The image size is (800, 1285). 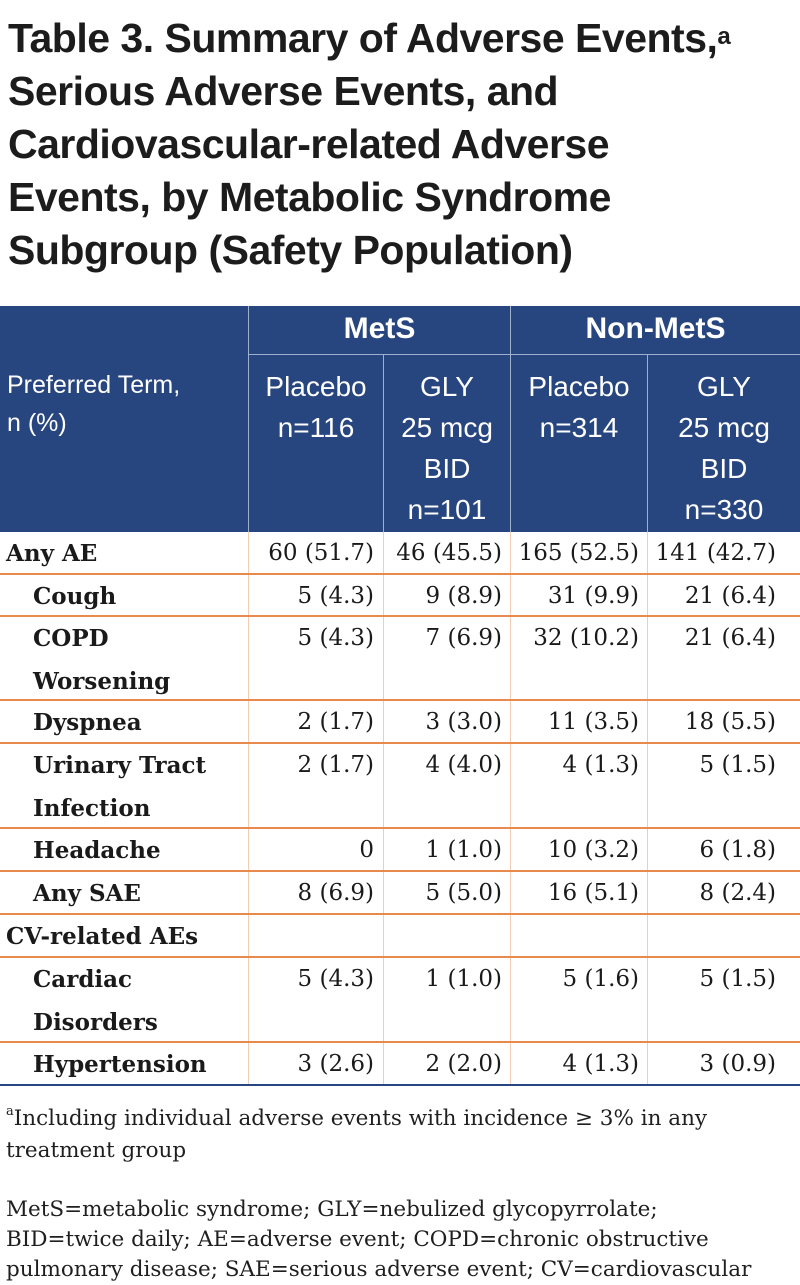 What do you see at coordinates (463, 638) in the screenshot?
I see `cell-value: 7 (6.9)` at bounding box center [463, 638].